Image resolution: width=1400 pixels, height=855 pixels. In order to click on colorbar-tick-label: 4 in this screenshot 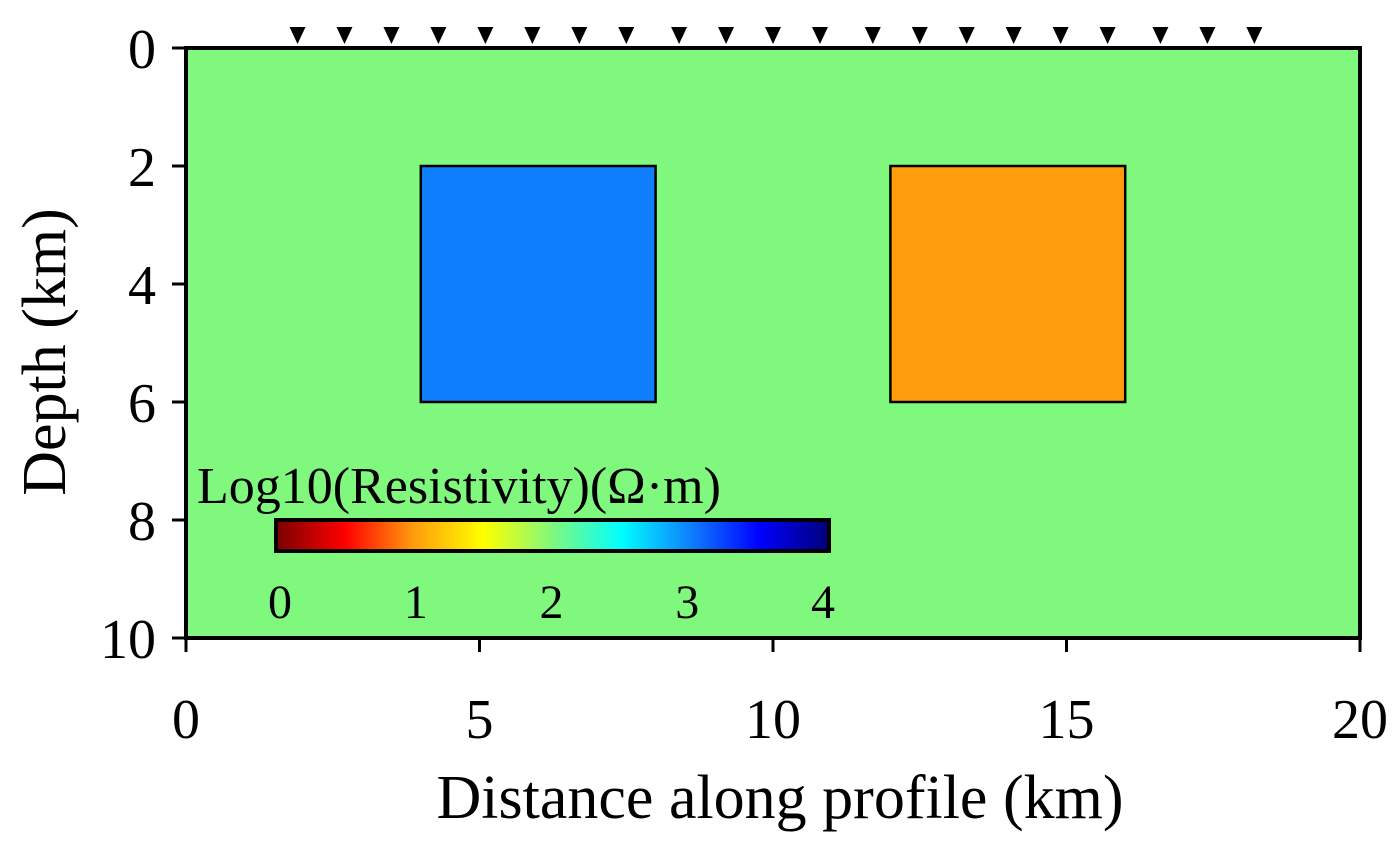, I will do `click(823, 602)`.